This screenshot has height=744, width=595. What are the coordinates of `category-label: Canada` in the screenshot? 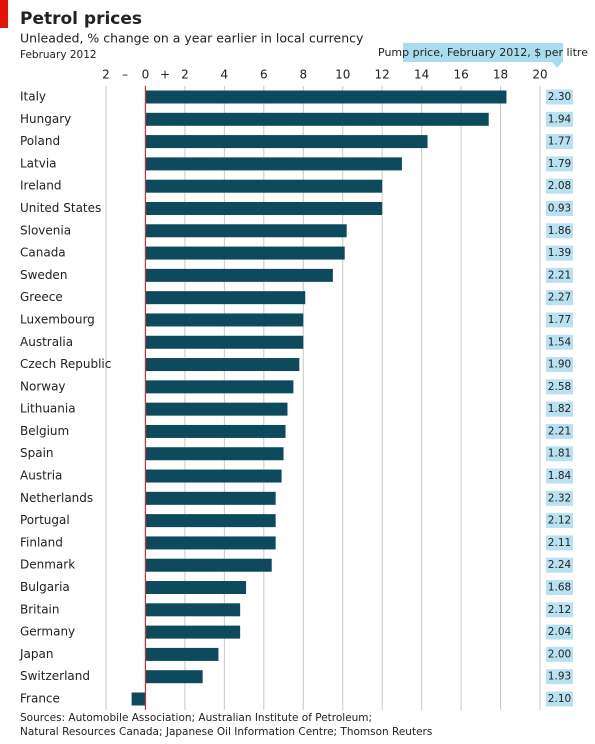 It's located at (43, 253).